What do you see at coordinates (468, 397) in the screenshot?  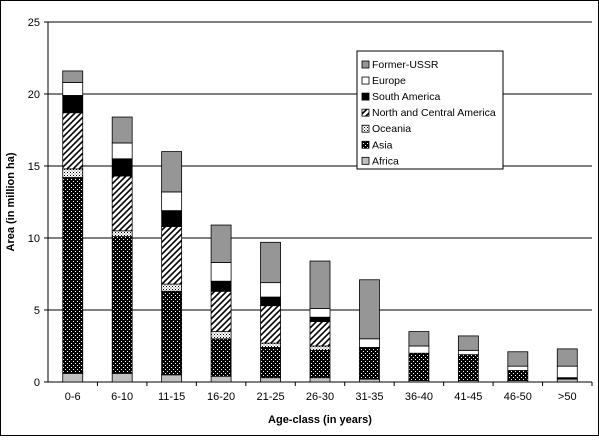 I see `x-tick-label: 41-45` at bounding box center [468, 397].